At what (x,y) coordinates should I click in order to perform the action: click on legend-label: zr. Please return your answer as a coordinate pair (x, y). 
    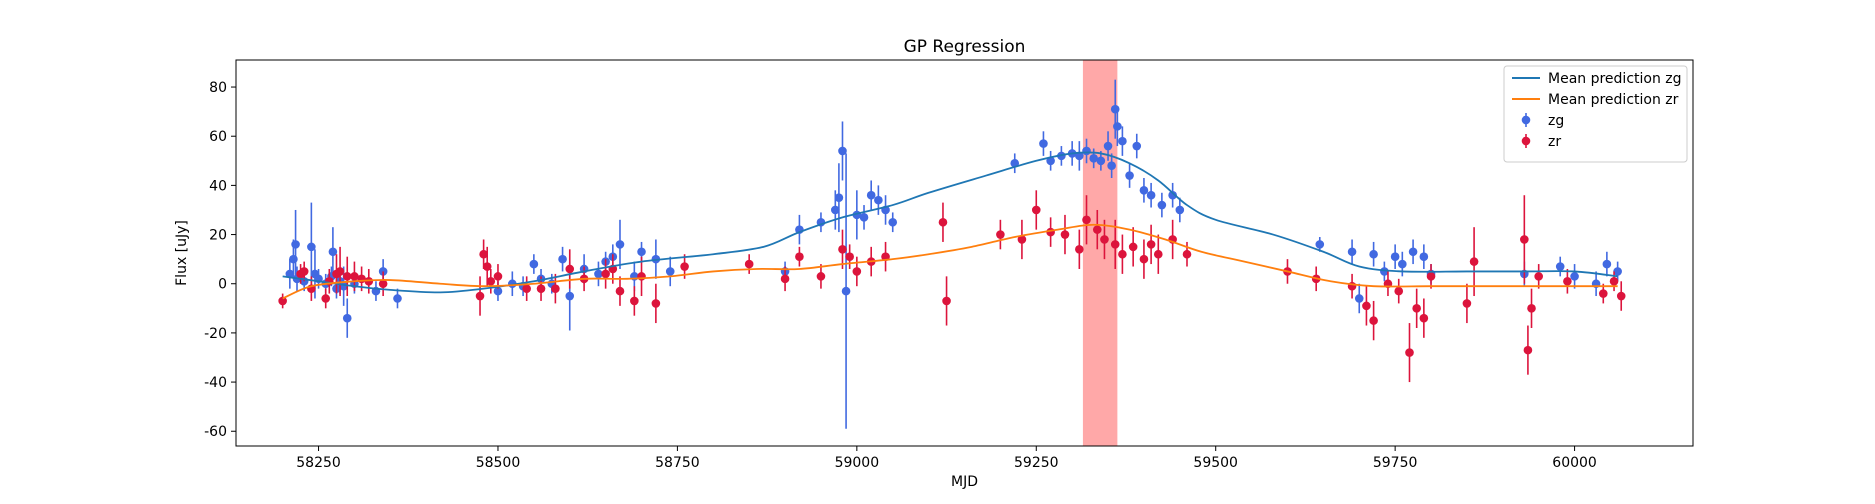
    Looking at the image, I should click on (1554, 142).